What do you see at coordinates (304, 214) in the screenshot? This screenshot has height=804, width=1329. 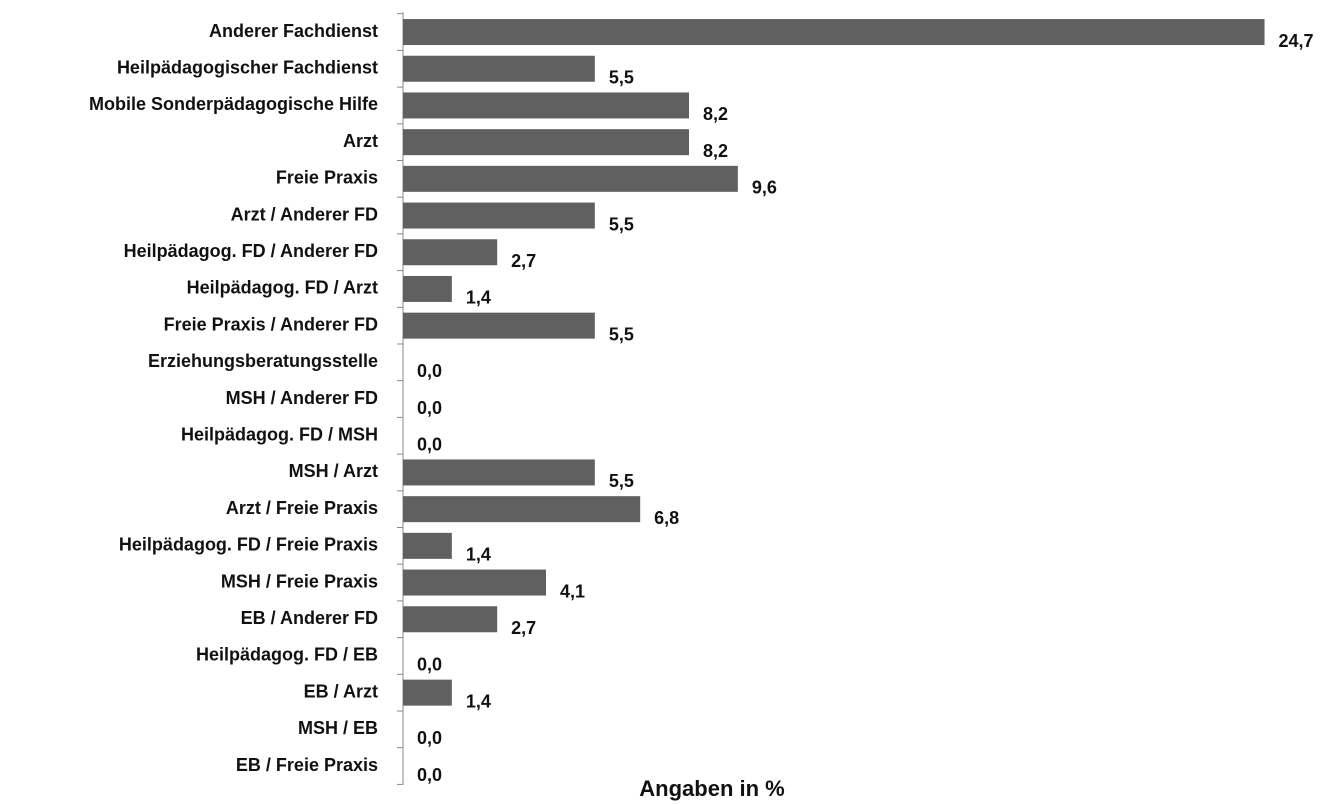 I see `category-label: Arzt / Anderer FD` at bounding box center [304, 214].